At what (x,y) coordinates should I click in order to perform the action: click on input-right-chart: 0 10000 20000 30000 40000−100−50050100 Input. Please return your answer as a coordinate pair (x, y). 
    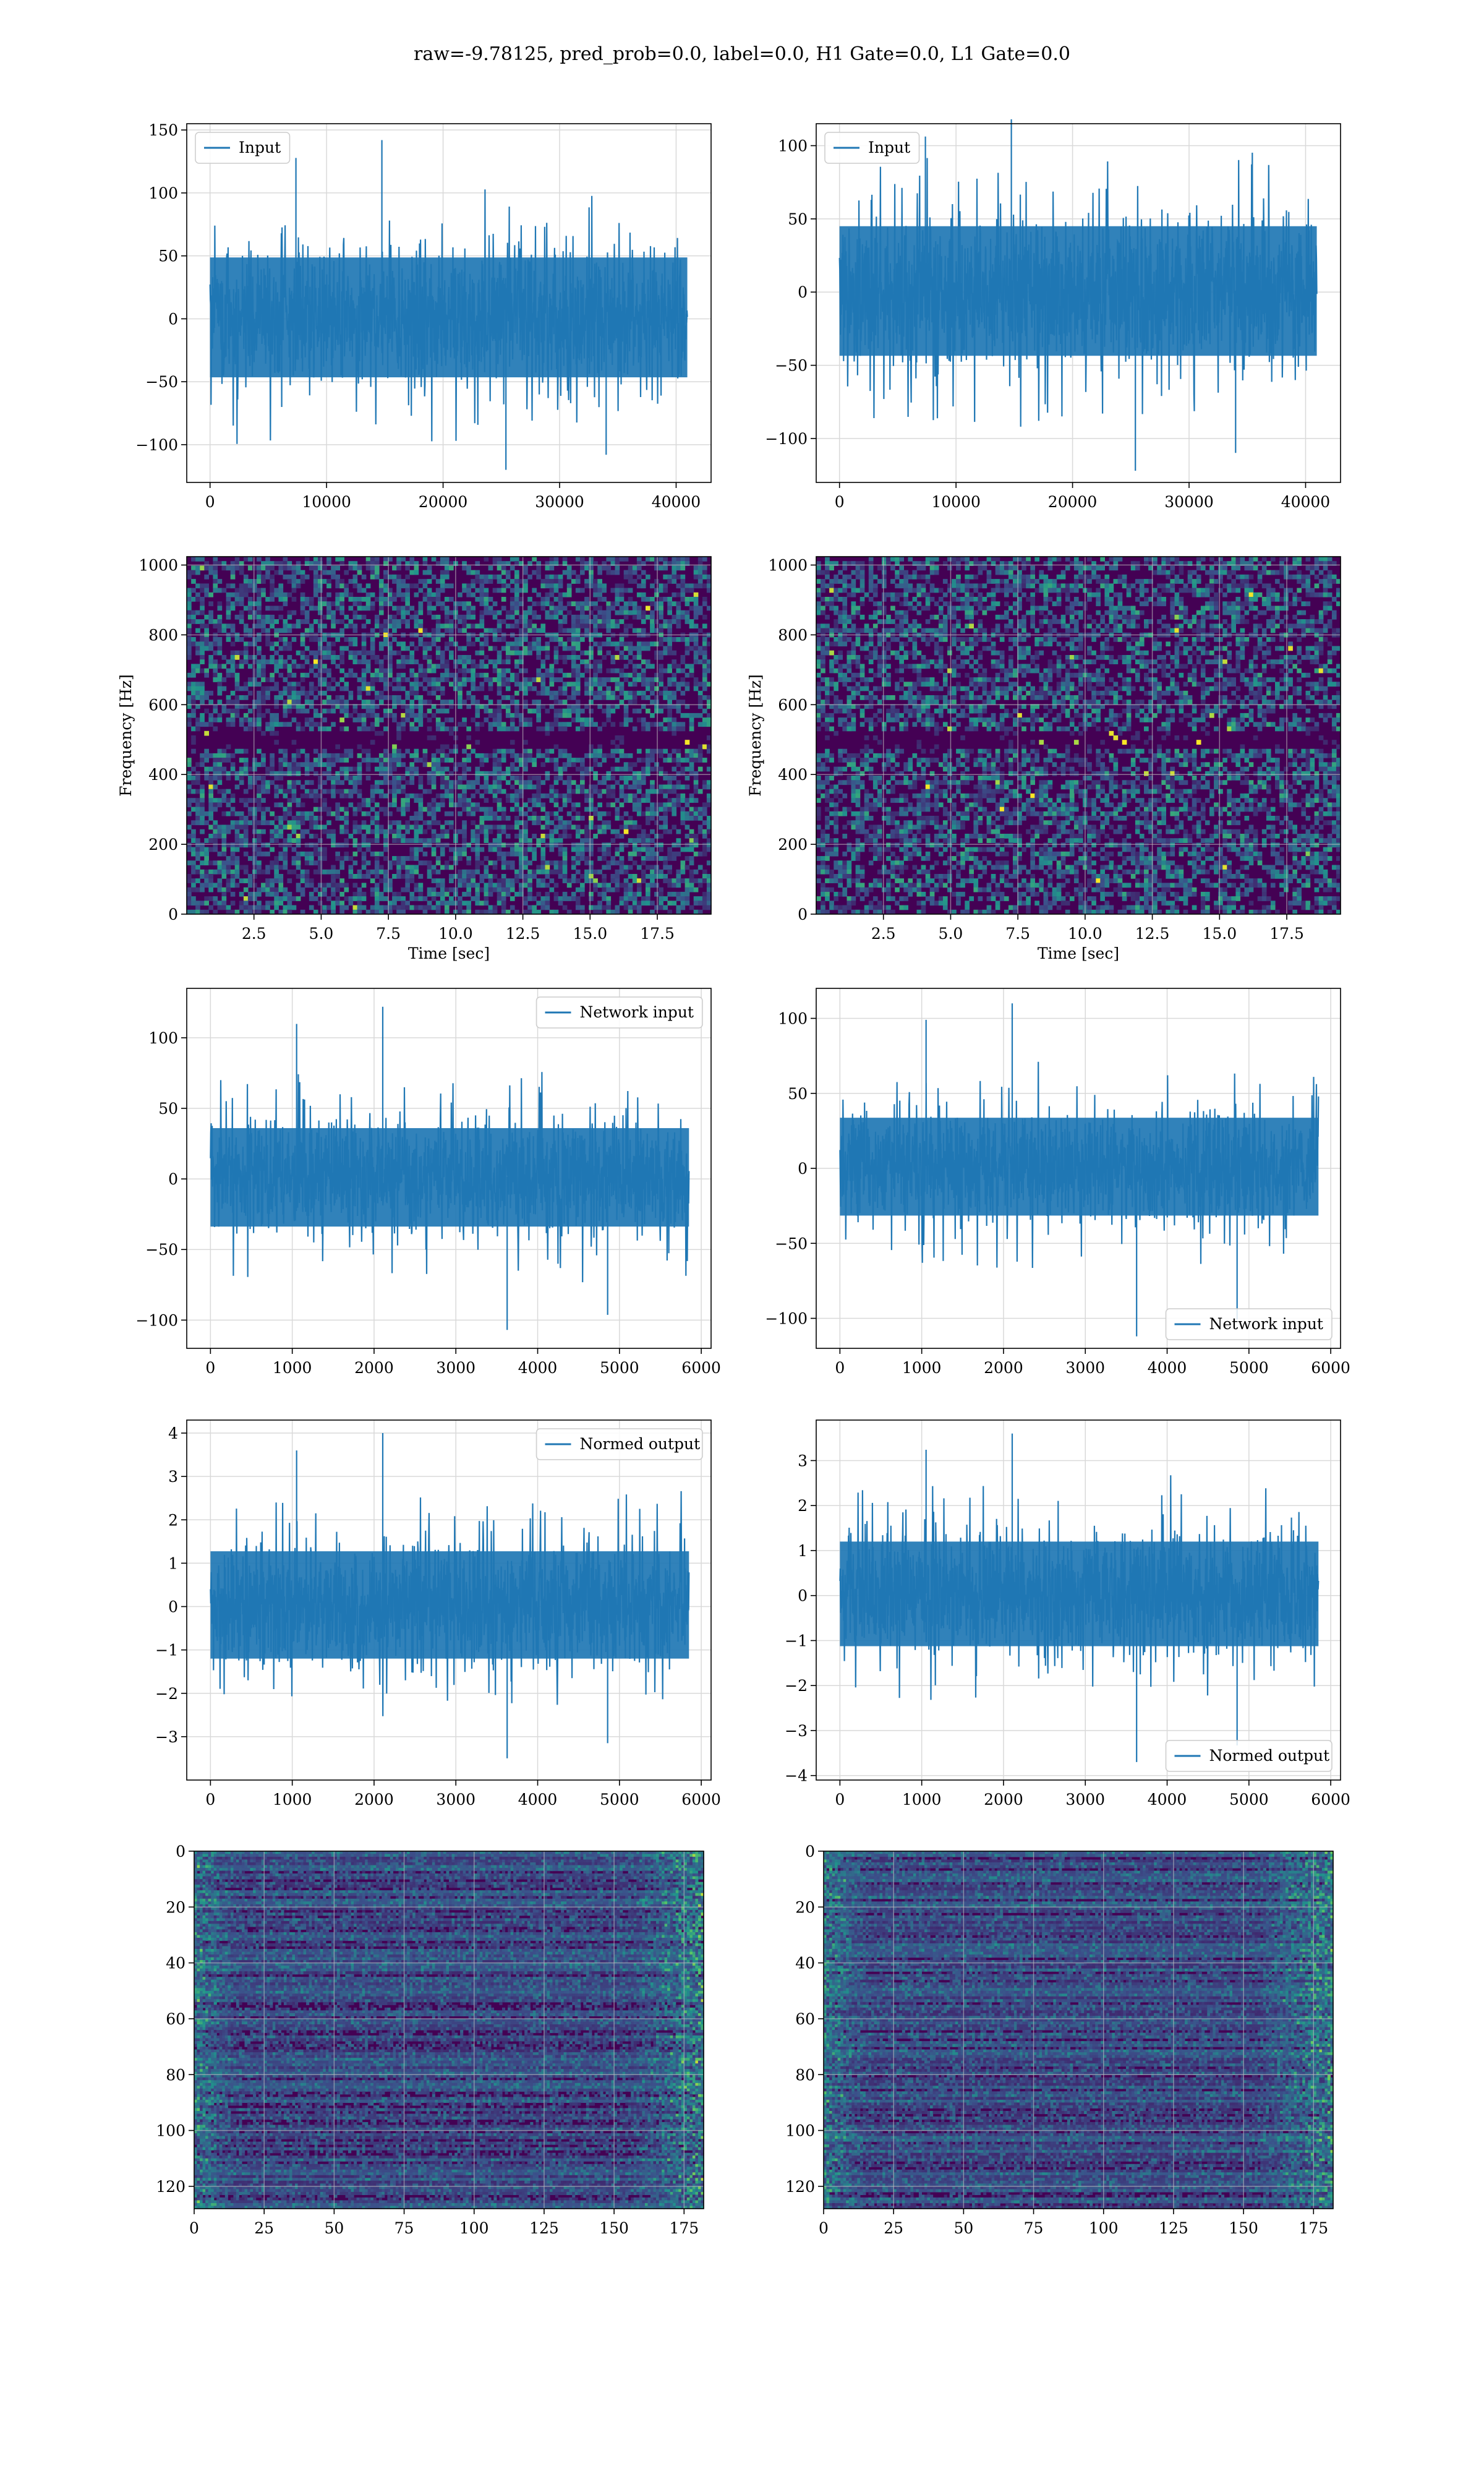
    Looking at the image, I should click on (1053, 315).